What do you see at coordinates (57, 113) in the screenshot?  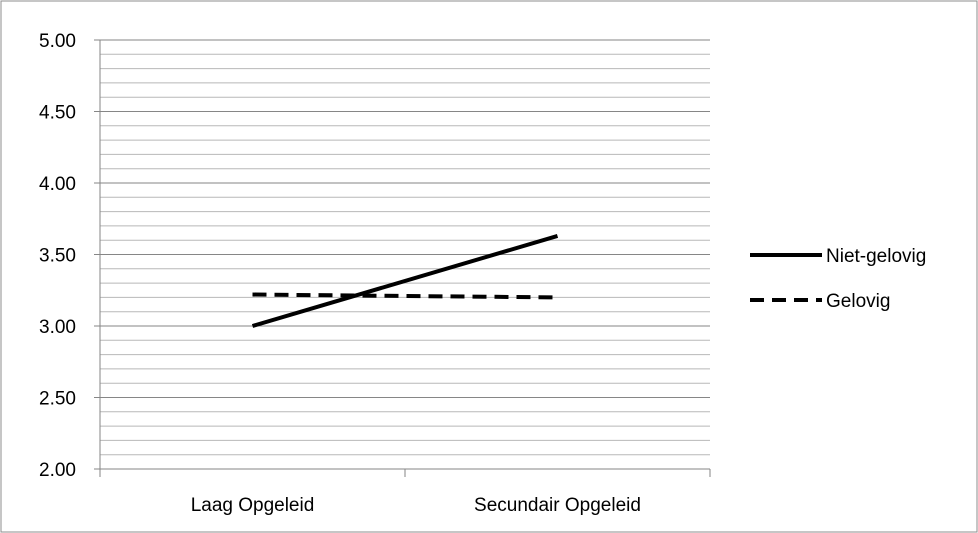 I see `y-tick-label: 4.50` at bounding box center [57, 113].